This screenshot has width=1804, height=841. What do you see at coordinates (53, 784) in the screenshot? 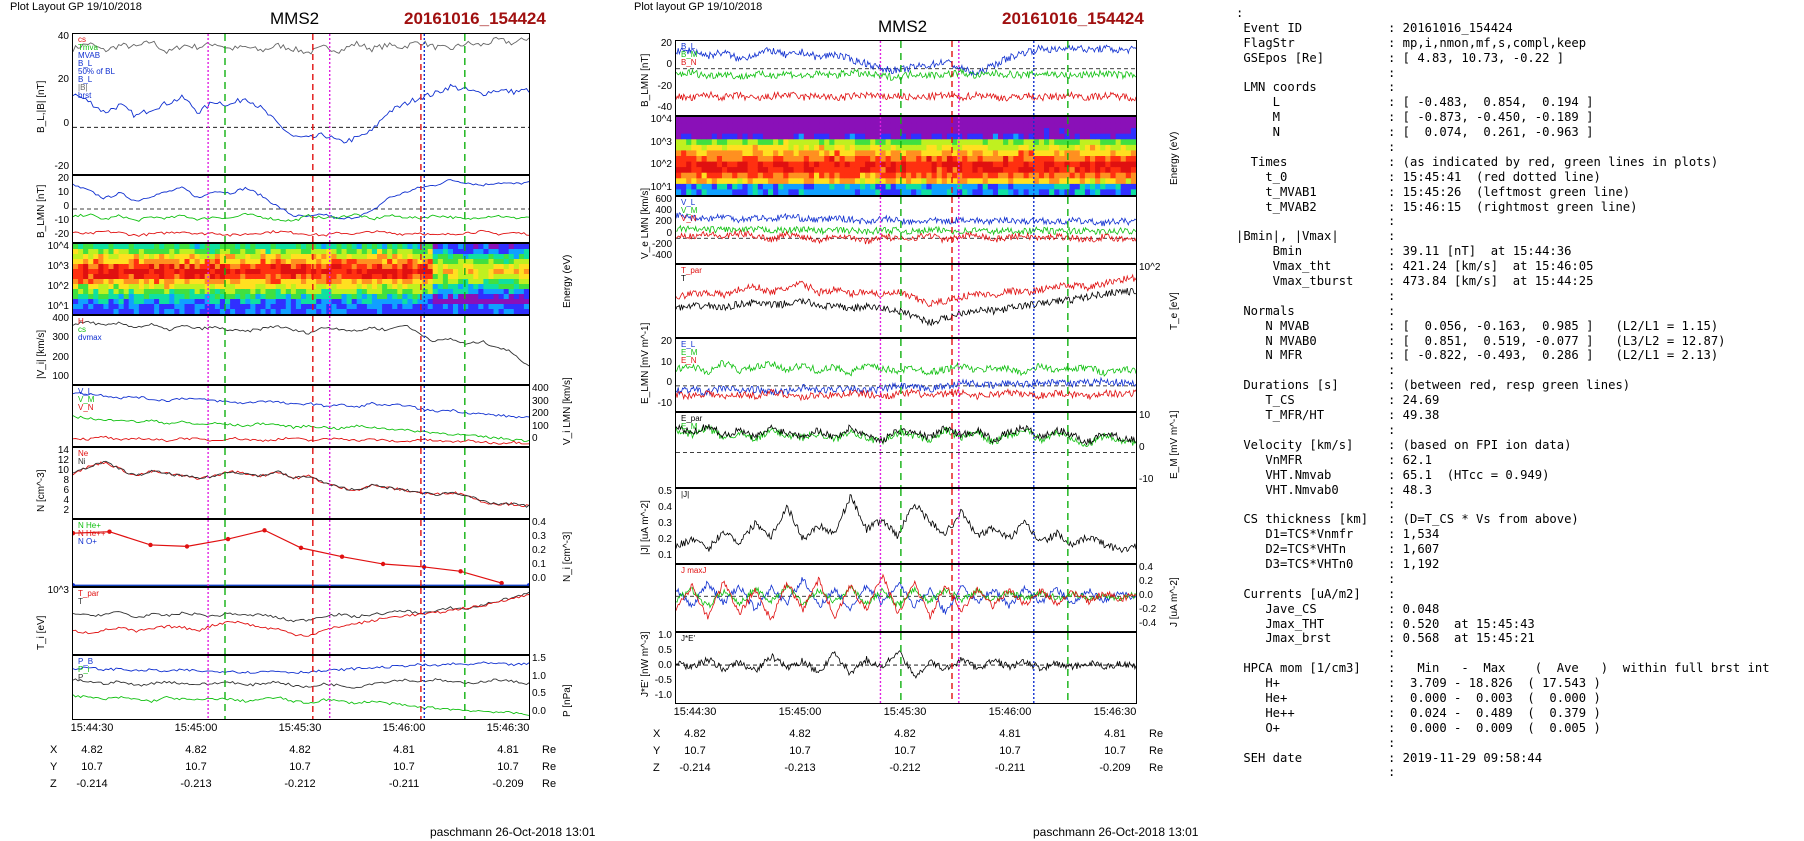
I see `position-label-z: Z` at bounding box center [53, 784].